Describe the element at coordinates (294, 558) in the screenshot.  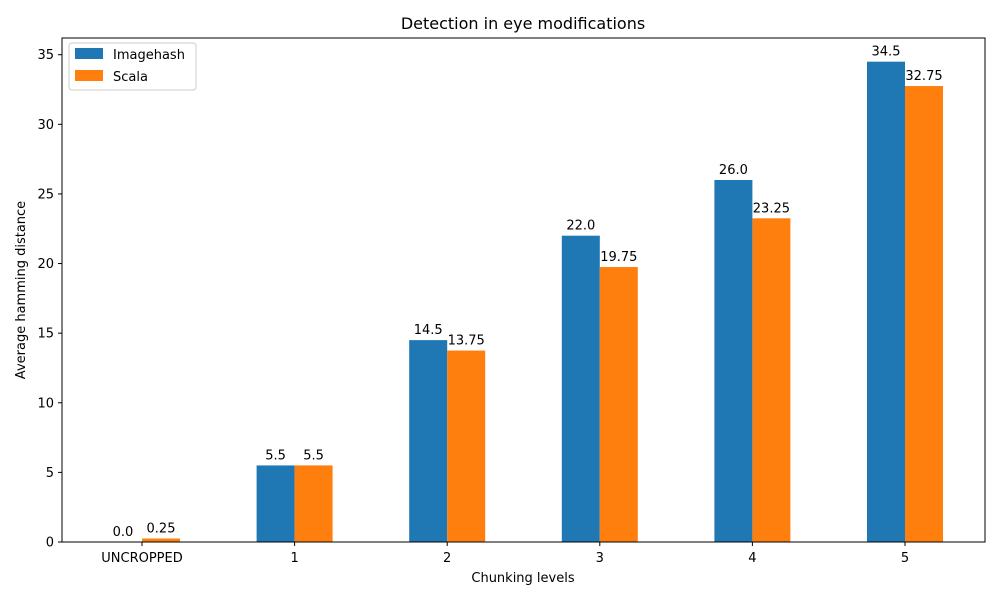
I see `x-tick-label: 1` at that location.